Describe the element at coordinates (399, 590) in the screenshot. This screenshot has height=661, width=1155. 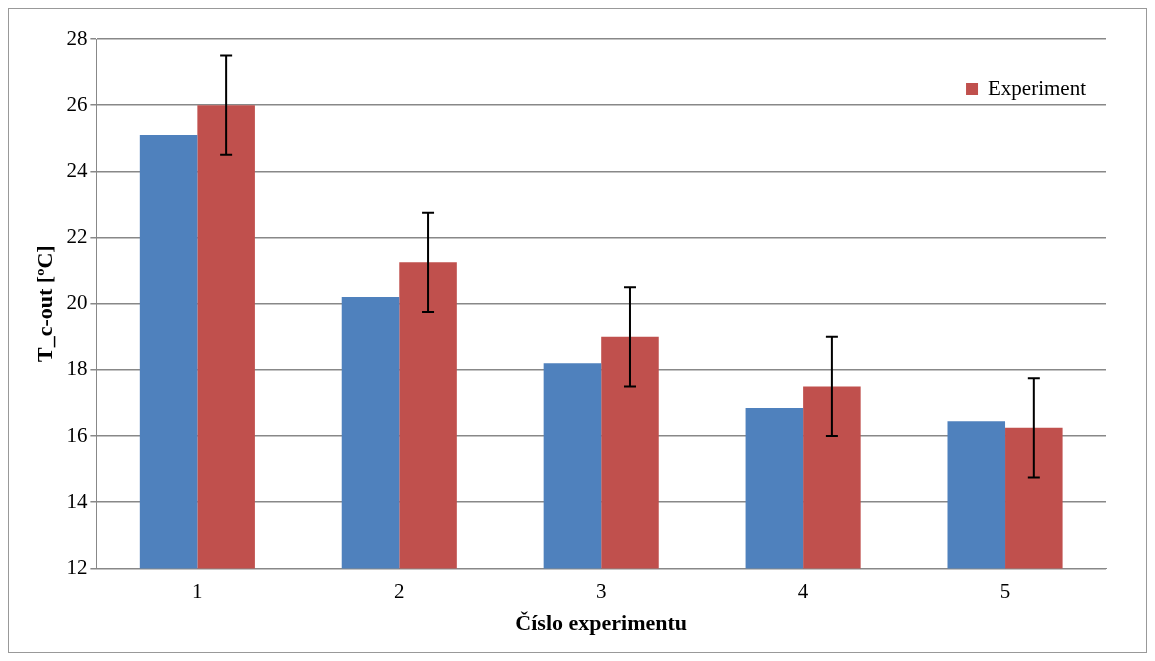
I see `x-tick-label: 2` at that location.